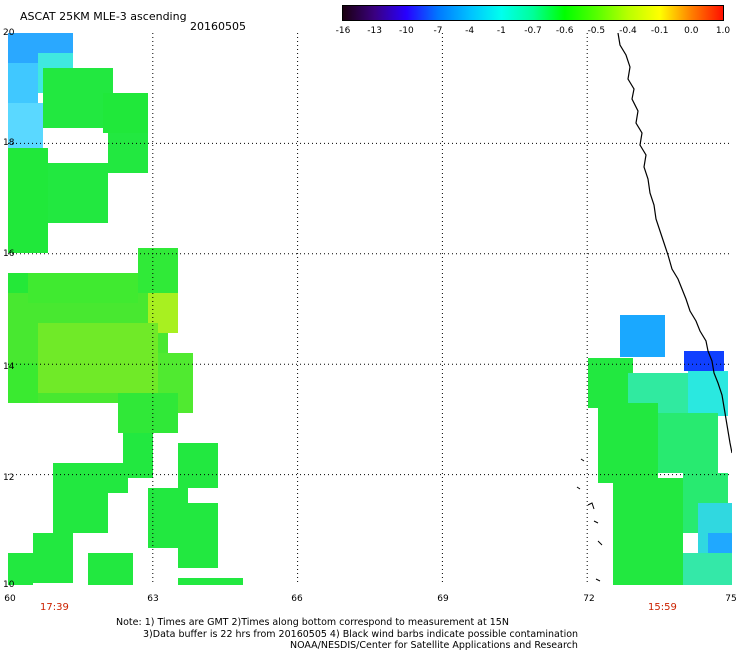 The height and width of the screenshot is (651, 740). What do you see at coordinates (659, 31) in the screenshot?
I see `colorbar-tick-label: -0.1` at bounding box center [659, 31].